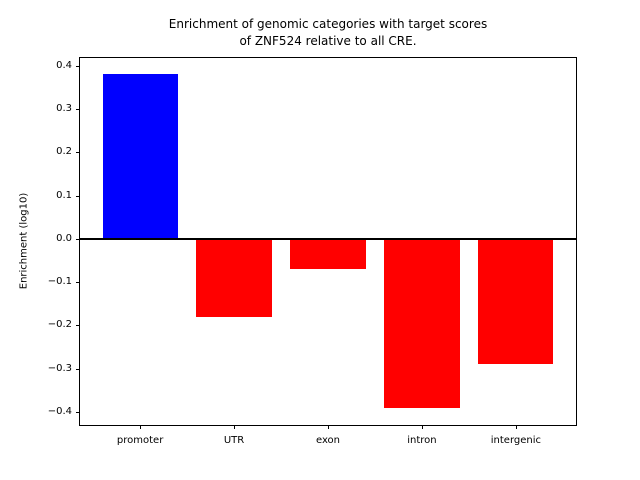  I want to click on x-tick-label: intergenic, so click(515, 440).